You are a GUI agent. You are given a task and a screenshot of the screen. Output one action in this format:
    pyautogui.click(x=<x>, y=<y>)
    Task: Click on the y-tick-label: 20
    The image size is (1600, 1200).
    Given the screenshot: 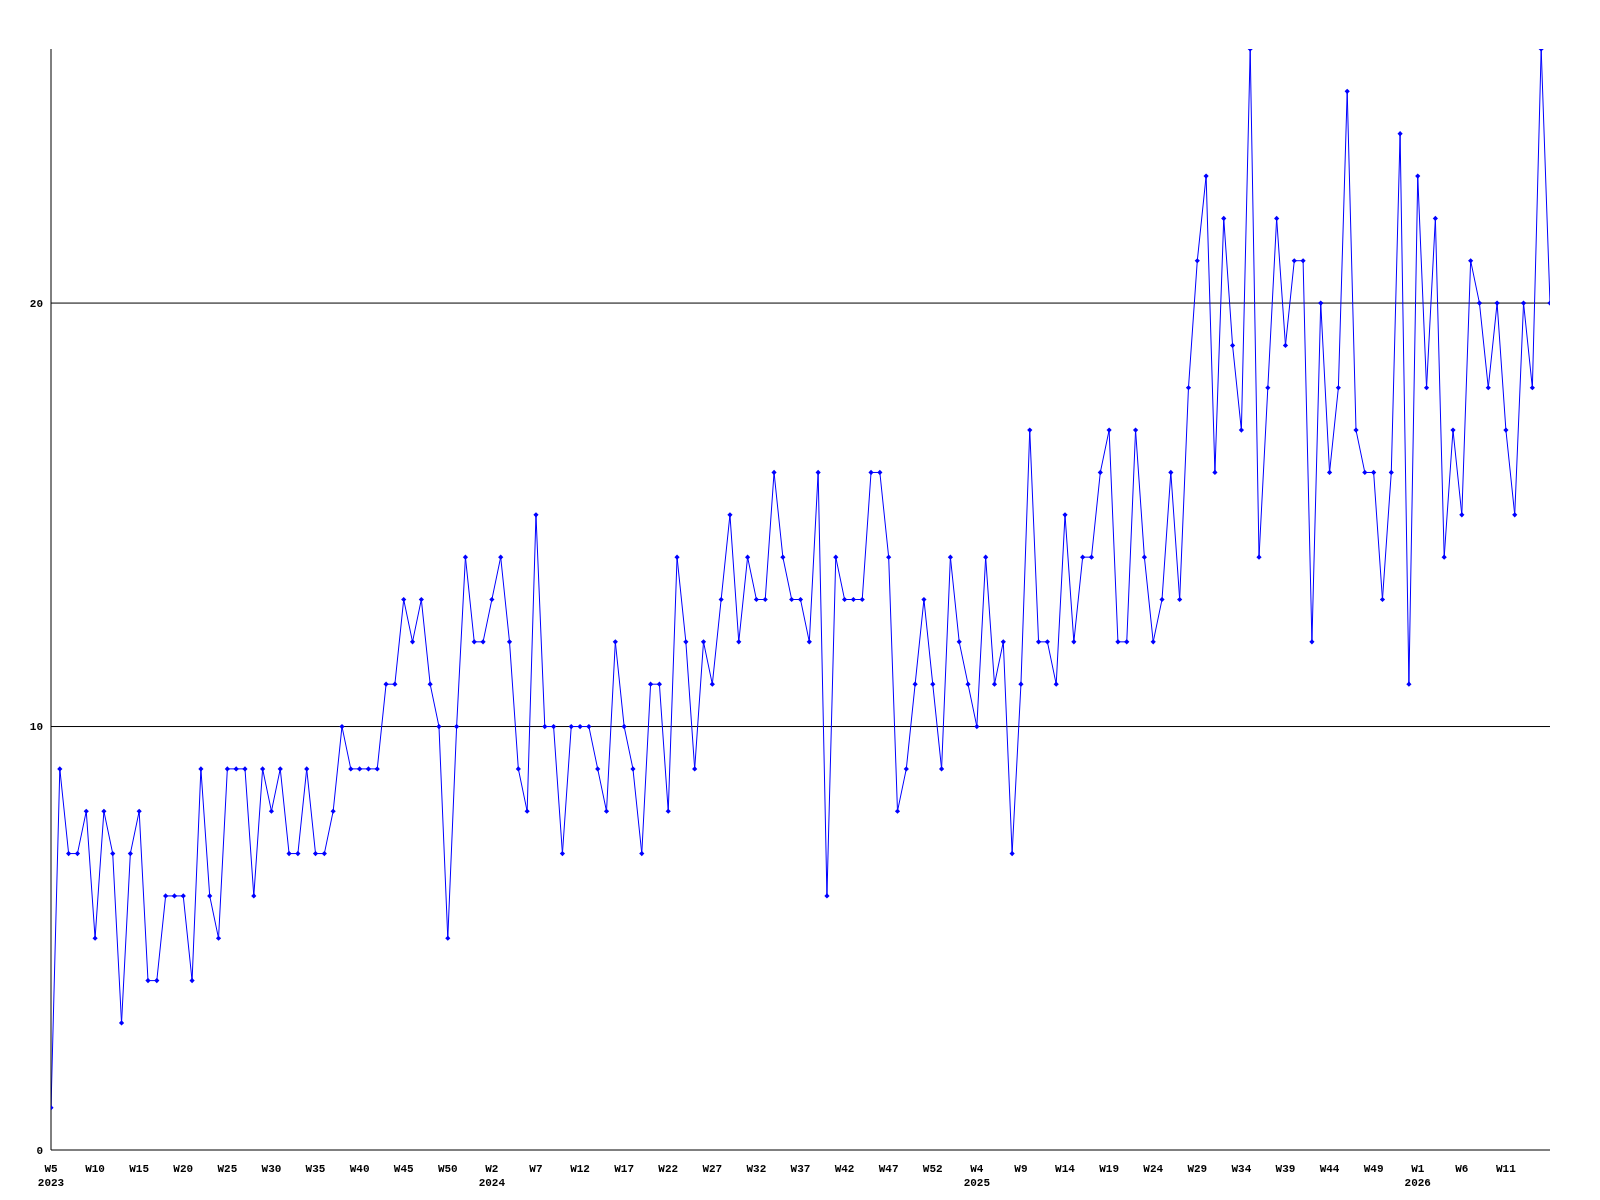 What is the action you would take?
    pyautogui.click(x=36, y=303)
    